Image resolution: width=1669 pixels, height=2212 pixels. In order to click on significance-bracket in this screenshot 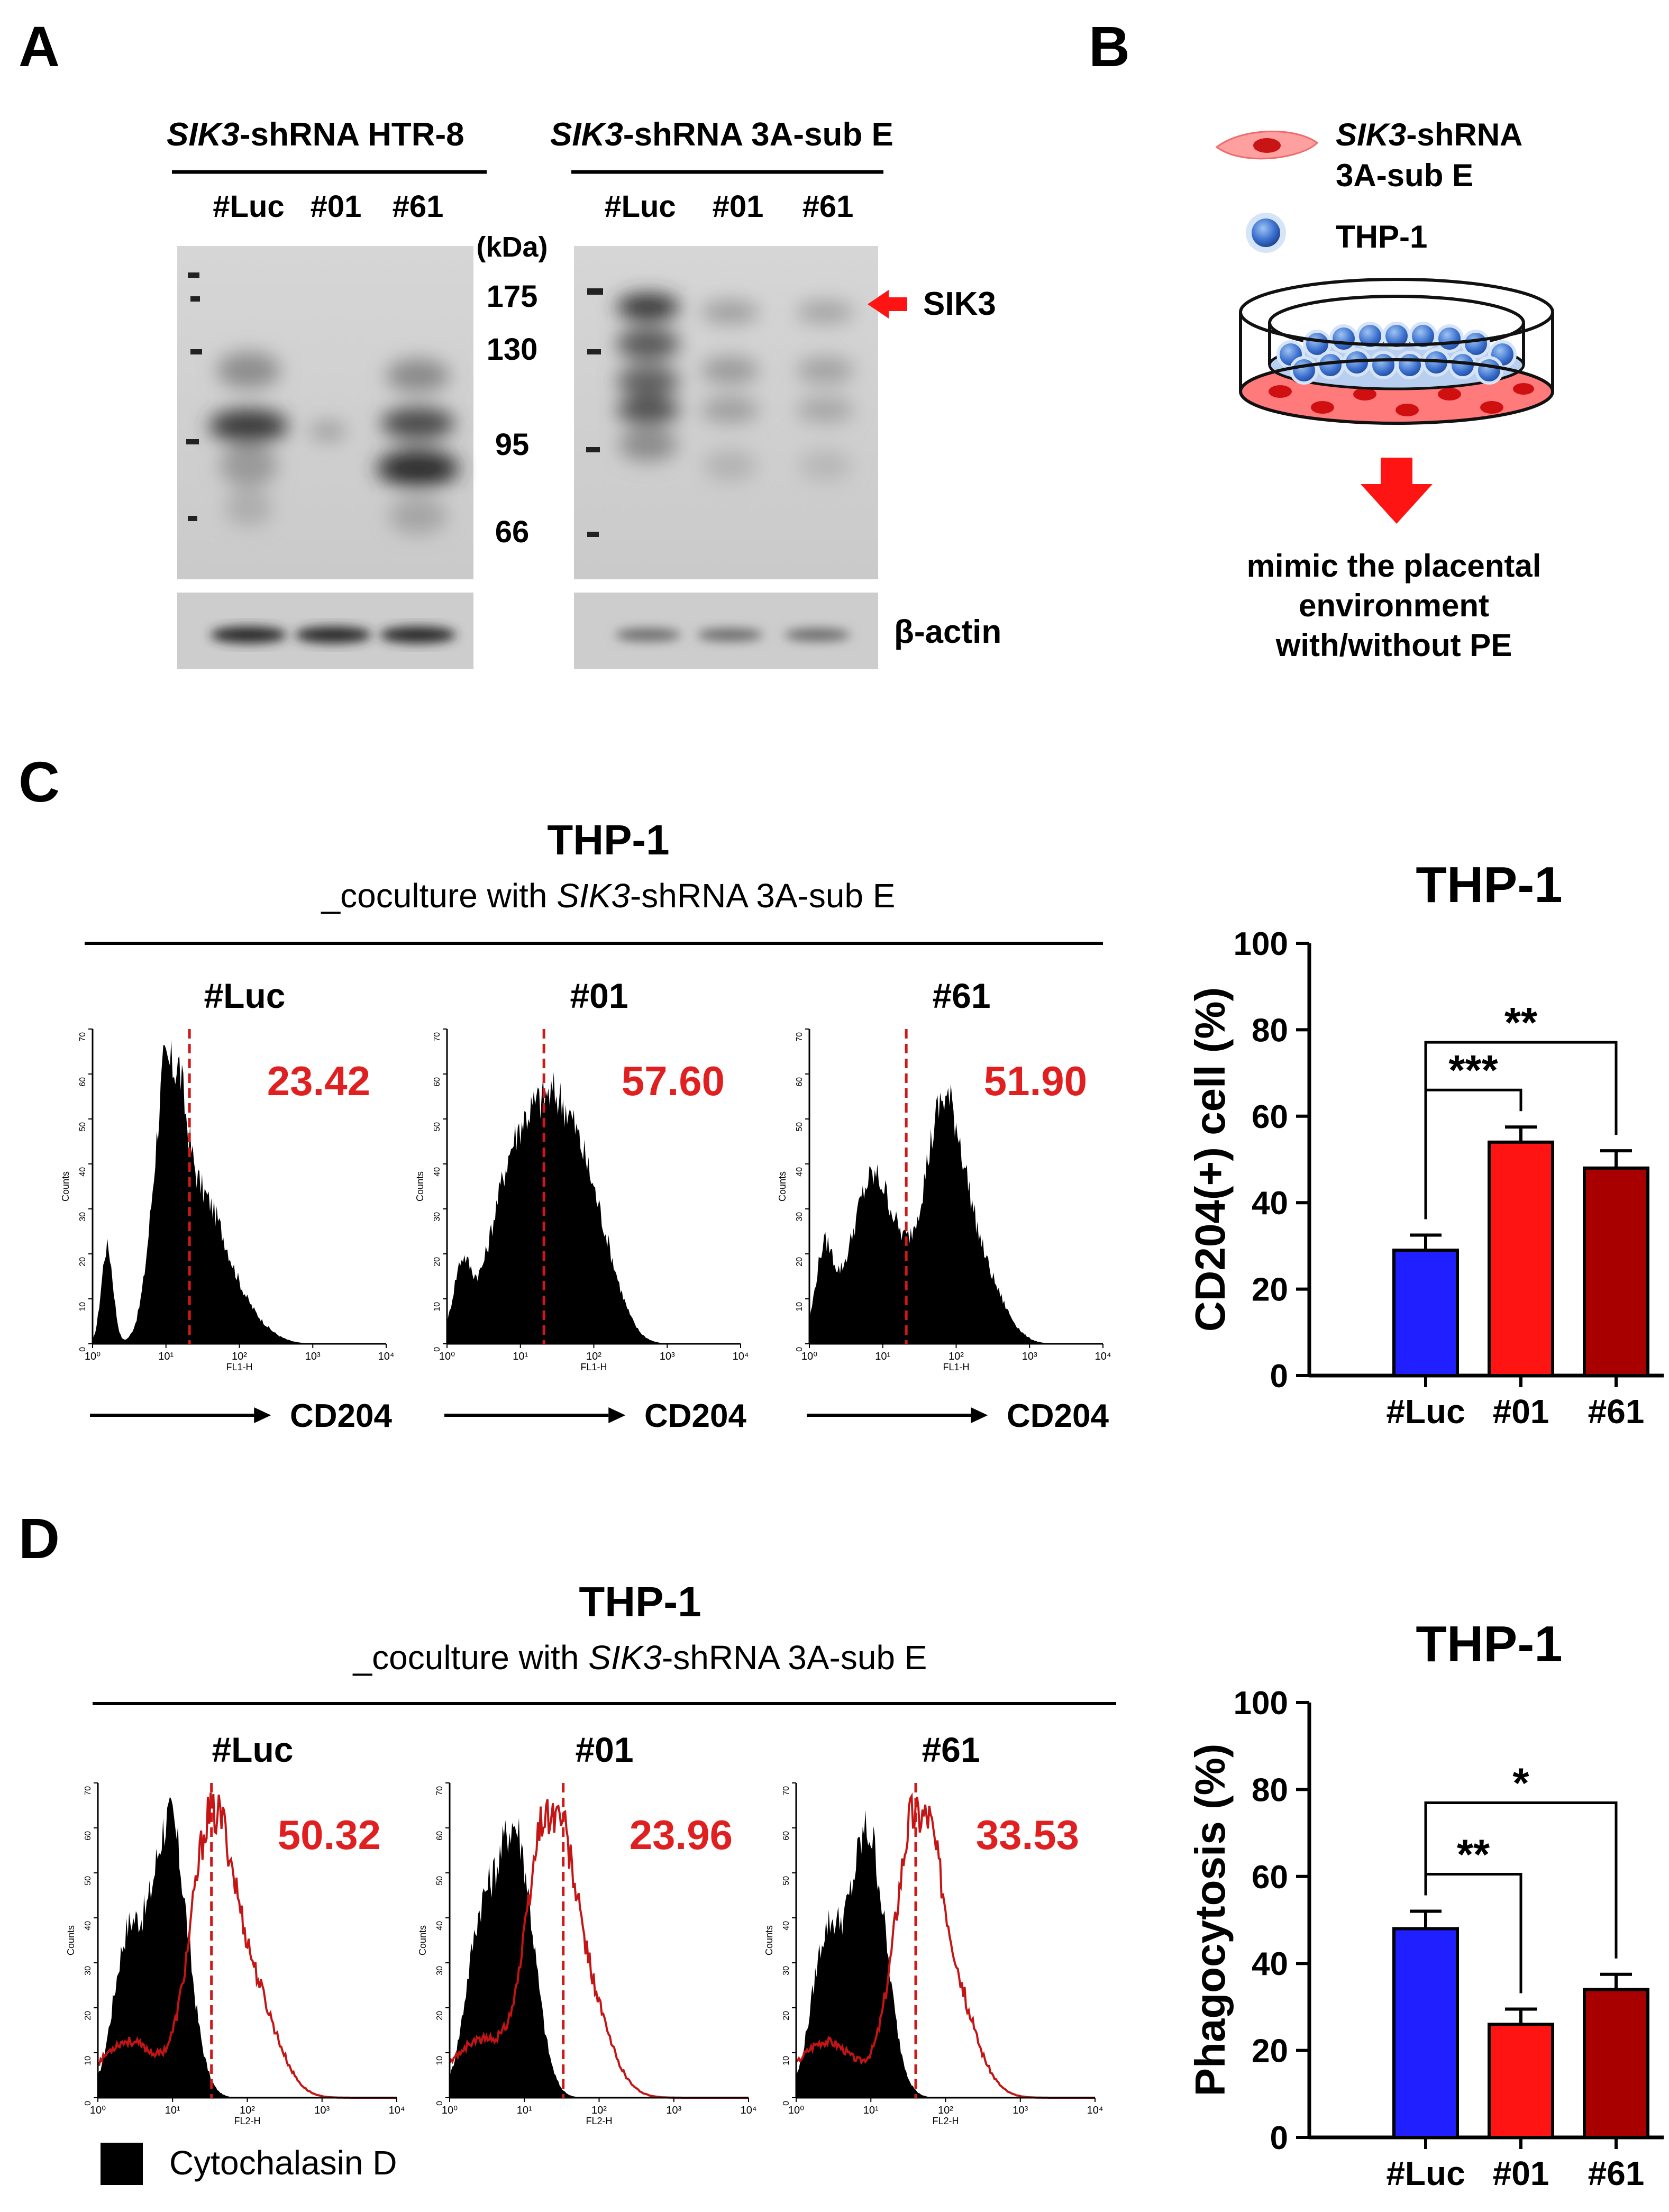, I will do `click(1521, 1880)`.